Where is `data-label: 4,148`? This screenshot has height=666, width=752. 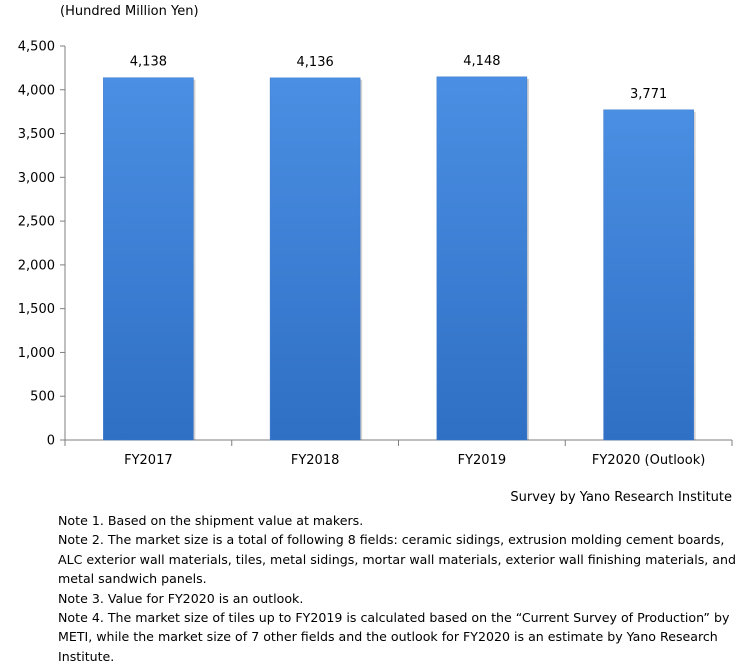
data-label: 4,148 is located at coordinates (481, 61).